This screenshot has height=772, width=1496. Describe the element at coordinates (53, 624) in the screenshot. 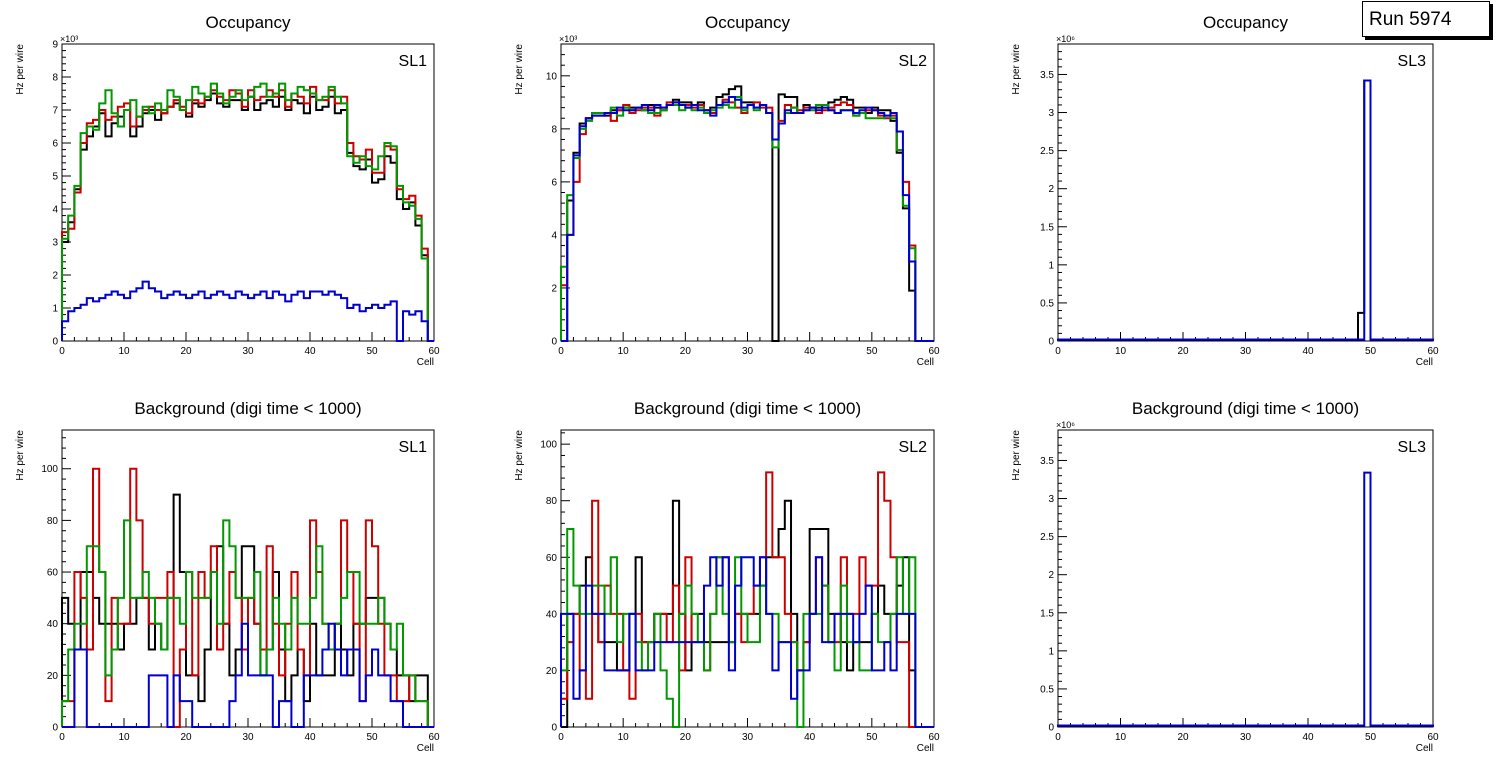

I see `y-tick-label: 40` at that location.